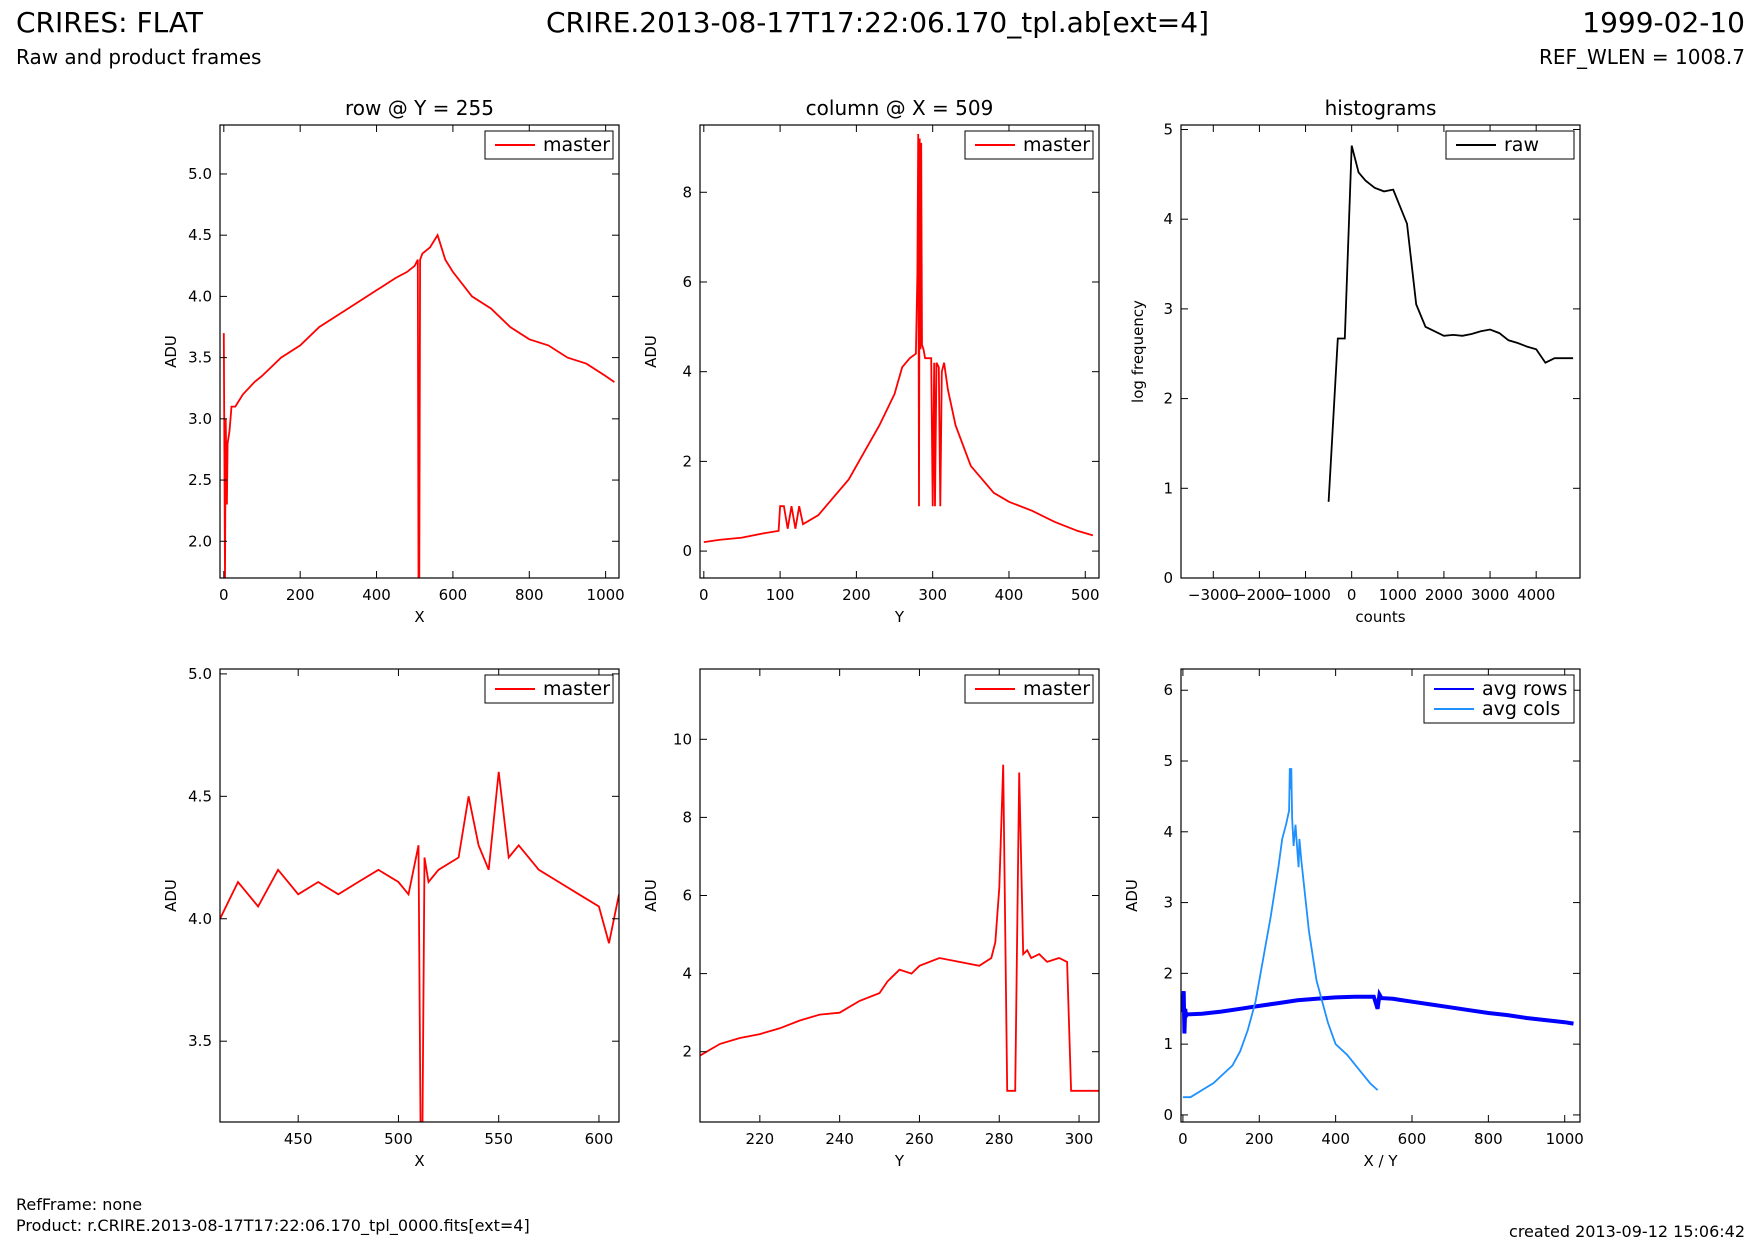 Image resolution: width=1755 pixels, height=1245 pixels. I want to click on legend-box, so click(1499, 699).